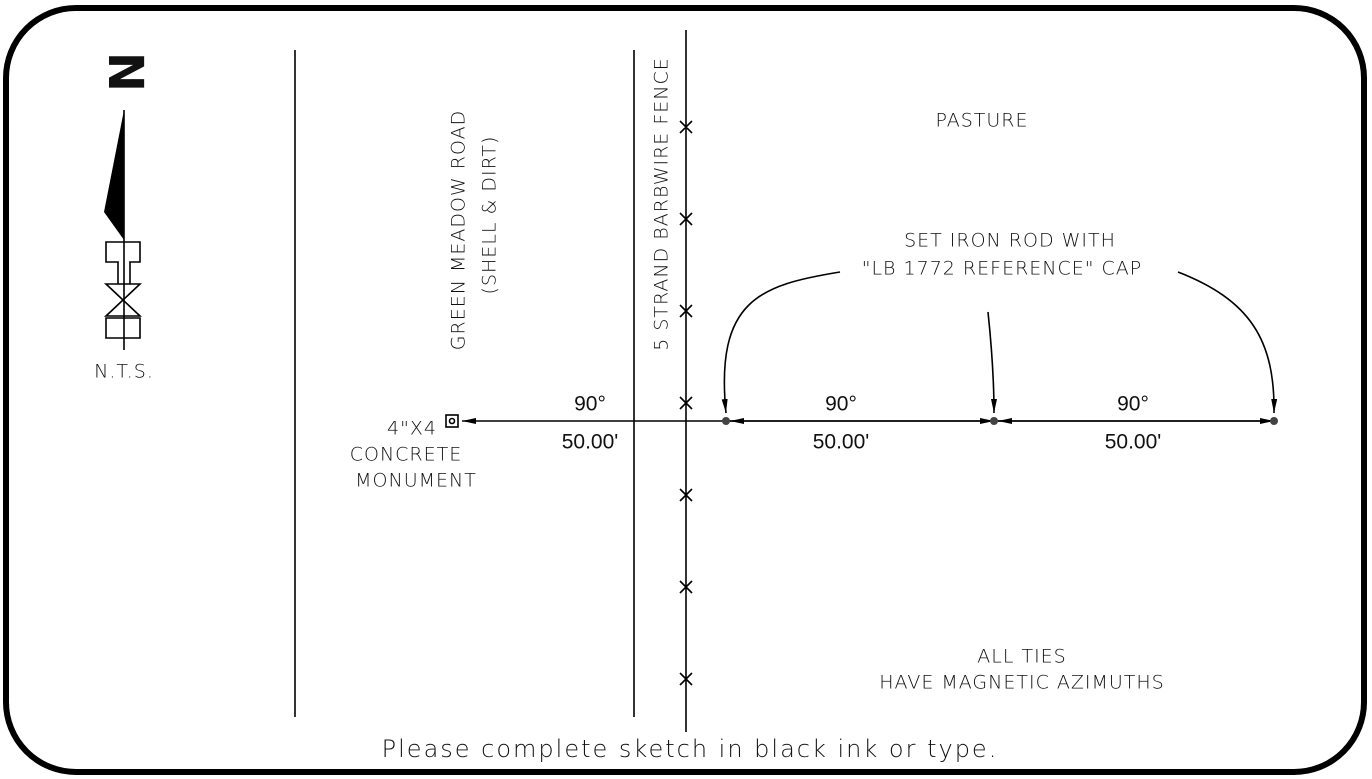 This screenshot has width=1372, height=779. I want to click on north-arrow: N N.T.S., so click(124, 217).